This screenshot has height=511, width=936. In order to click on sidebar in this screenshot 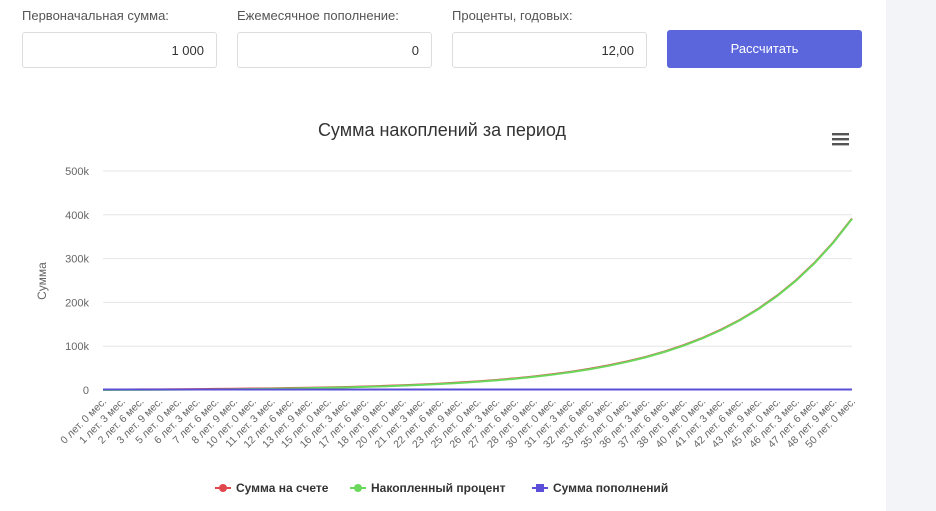, I will do `click(911, 255)`.